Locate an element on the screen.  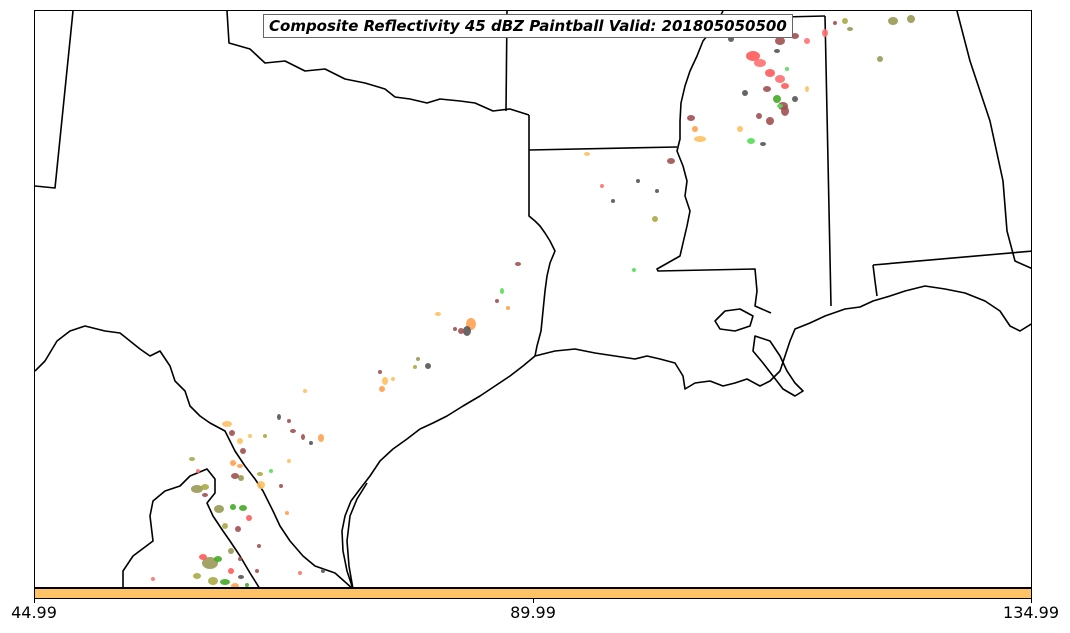
al-fl-border is located at coordinates (951, 258).